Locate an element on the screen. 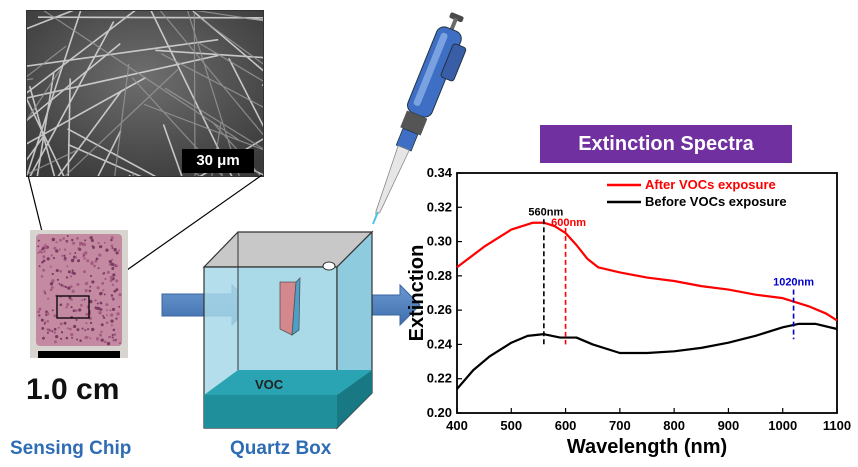 This screenshot has height=467, width=858. y-tick-label: 0.26 is located at coordinates (439, 309).